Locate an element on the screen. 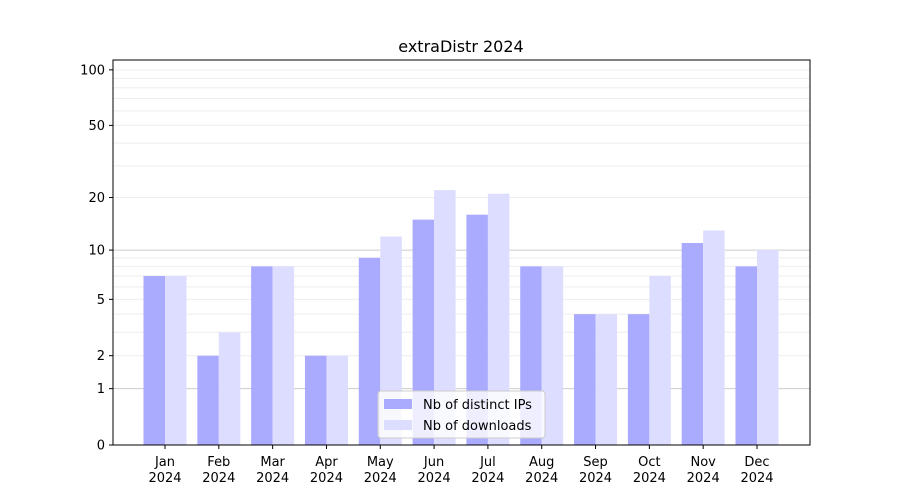 The image size is (900, 504). x-tick-label: Nov 2024 is located at coordinates (703, 470).